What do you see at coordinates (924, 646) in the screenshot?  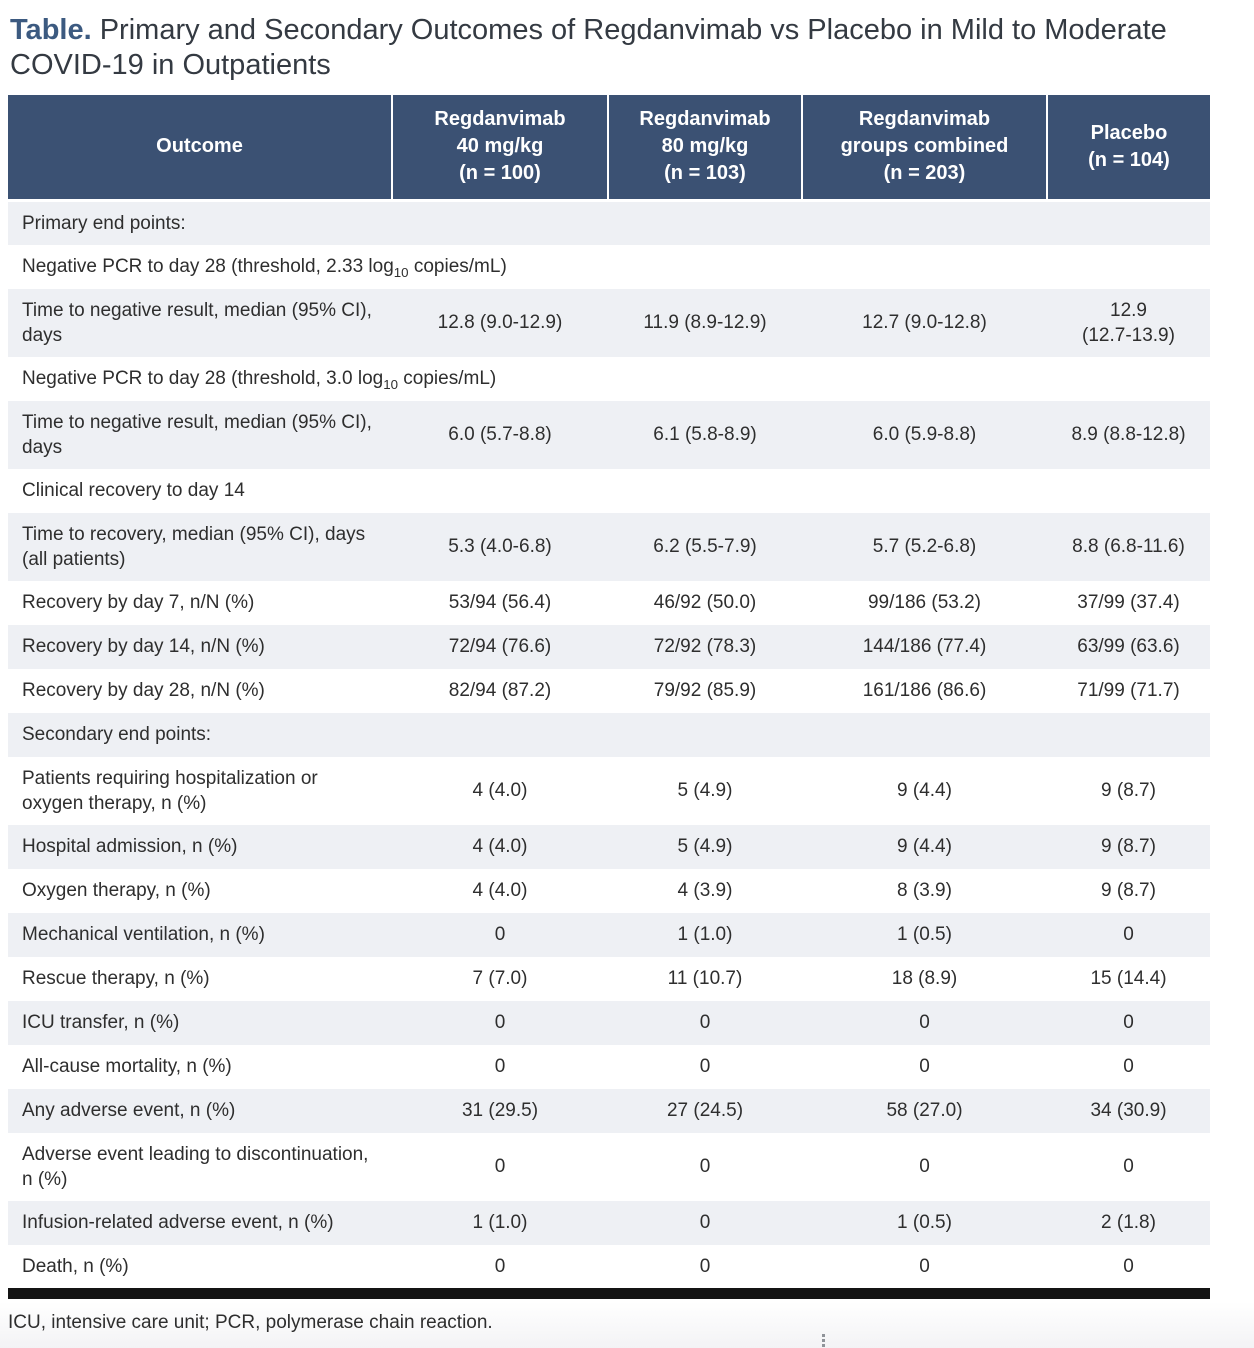 I see `value-cell: 144/186 (77.4)` at bounding box center [924, 646].